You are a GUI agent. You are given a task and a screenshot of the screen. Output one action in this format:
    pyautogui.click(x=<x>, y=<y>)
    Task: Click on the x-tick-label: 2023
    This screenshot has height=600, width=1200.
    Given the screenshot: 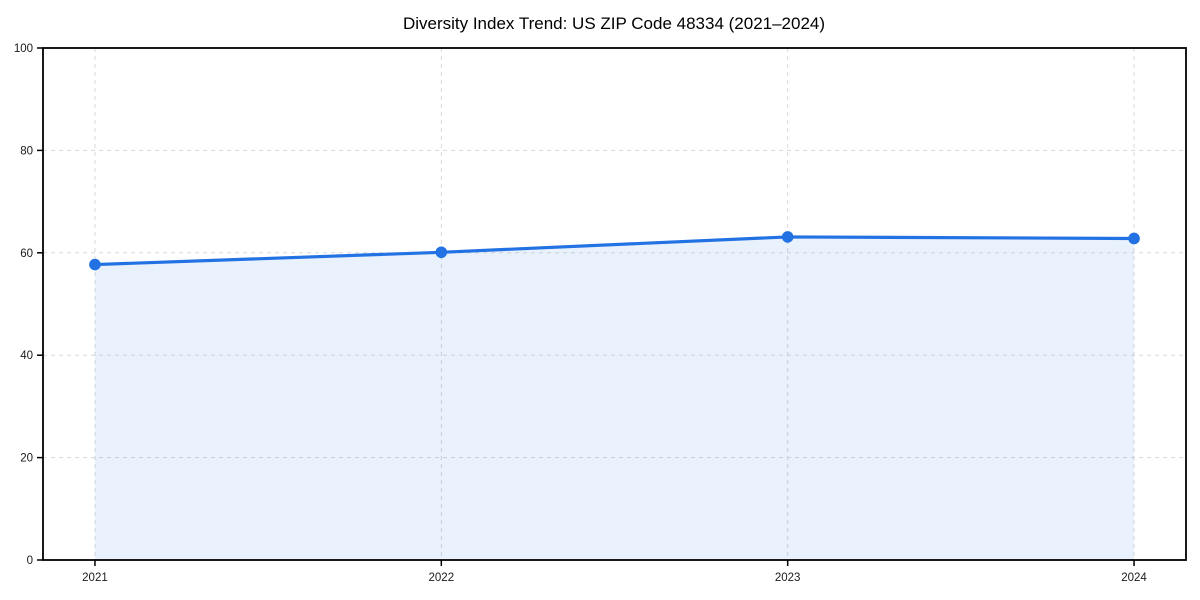 What is the action you would take?
    pyautogui.click(x=788, y=578)
    